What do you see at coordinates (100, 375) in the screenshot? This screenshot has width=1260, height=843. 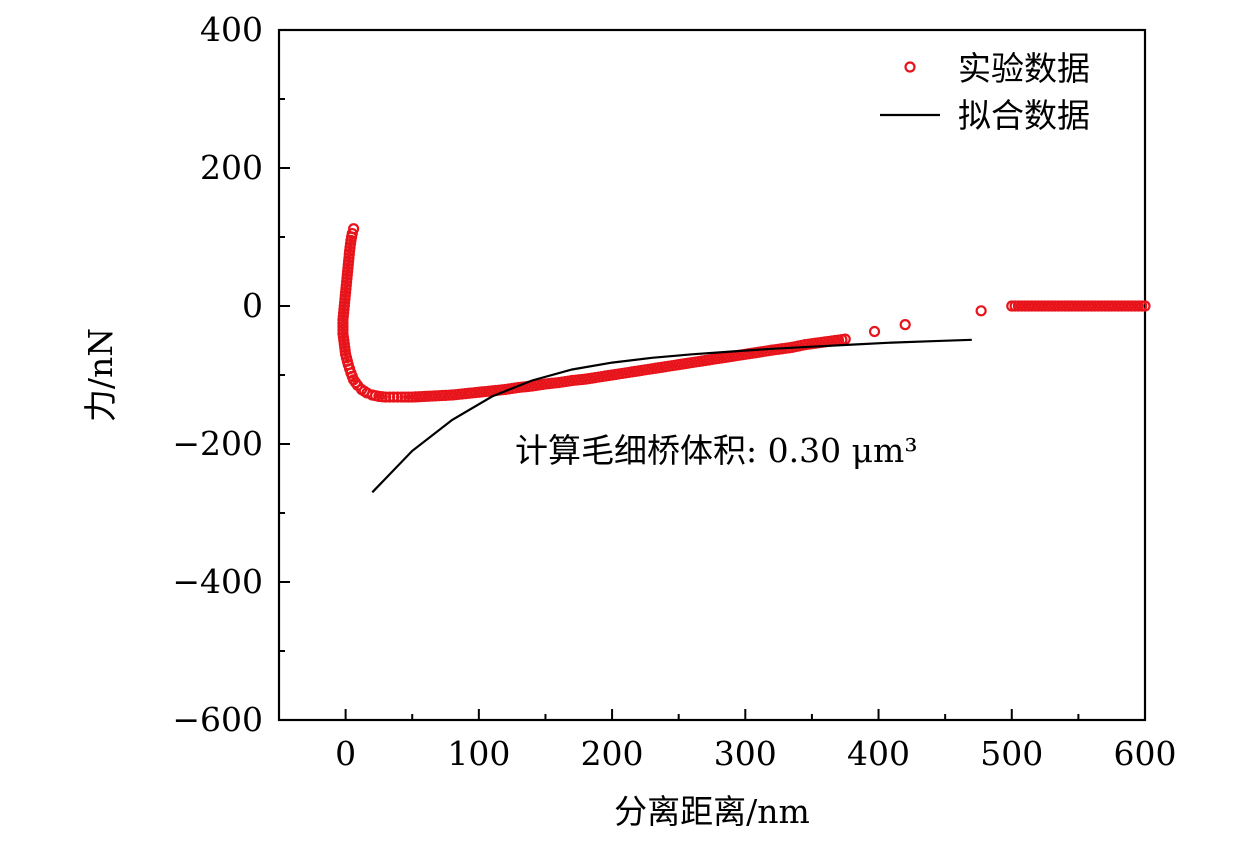 I see `y-axis-title: 力/nN` at bounding box center [100, 375].